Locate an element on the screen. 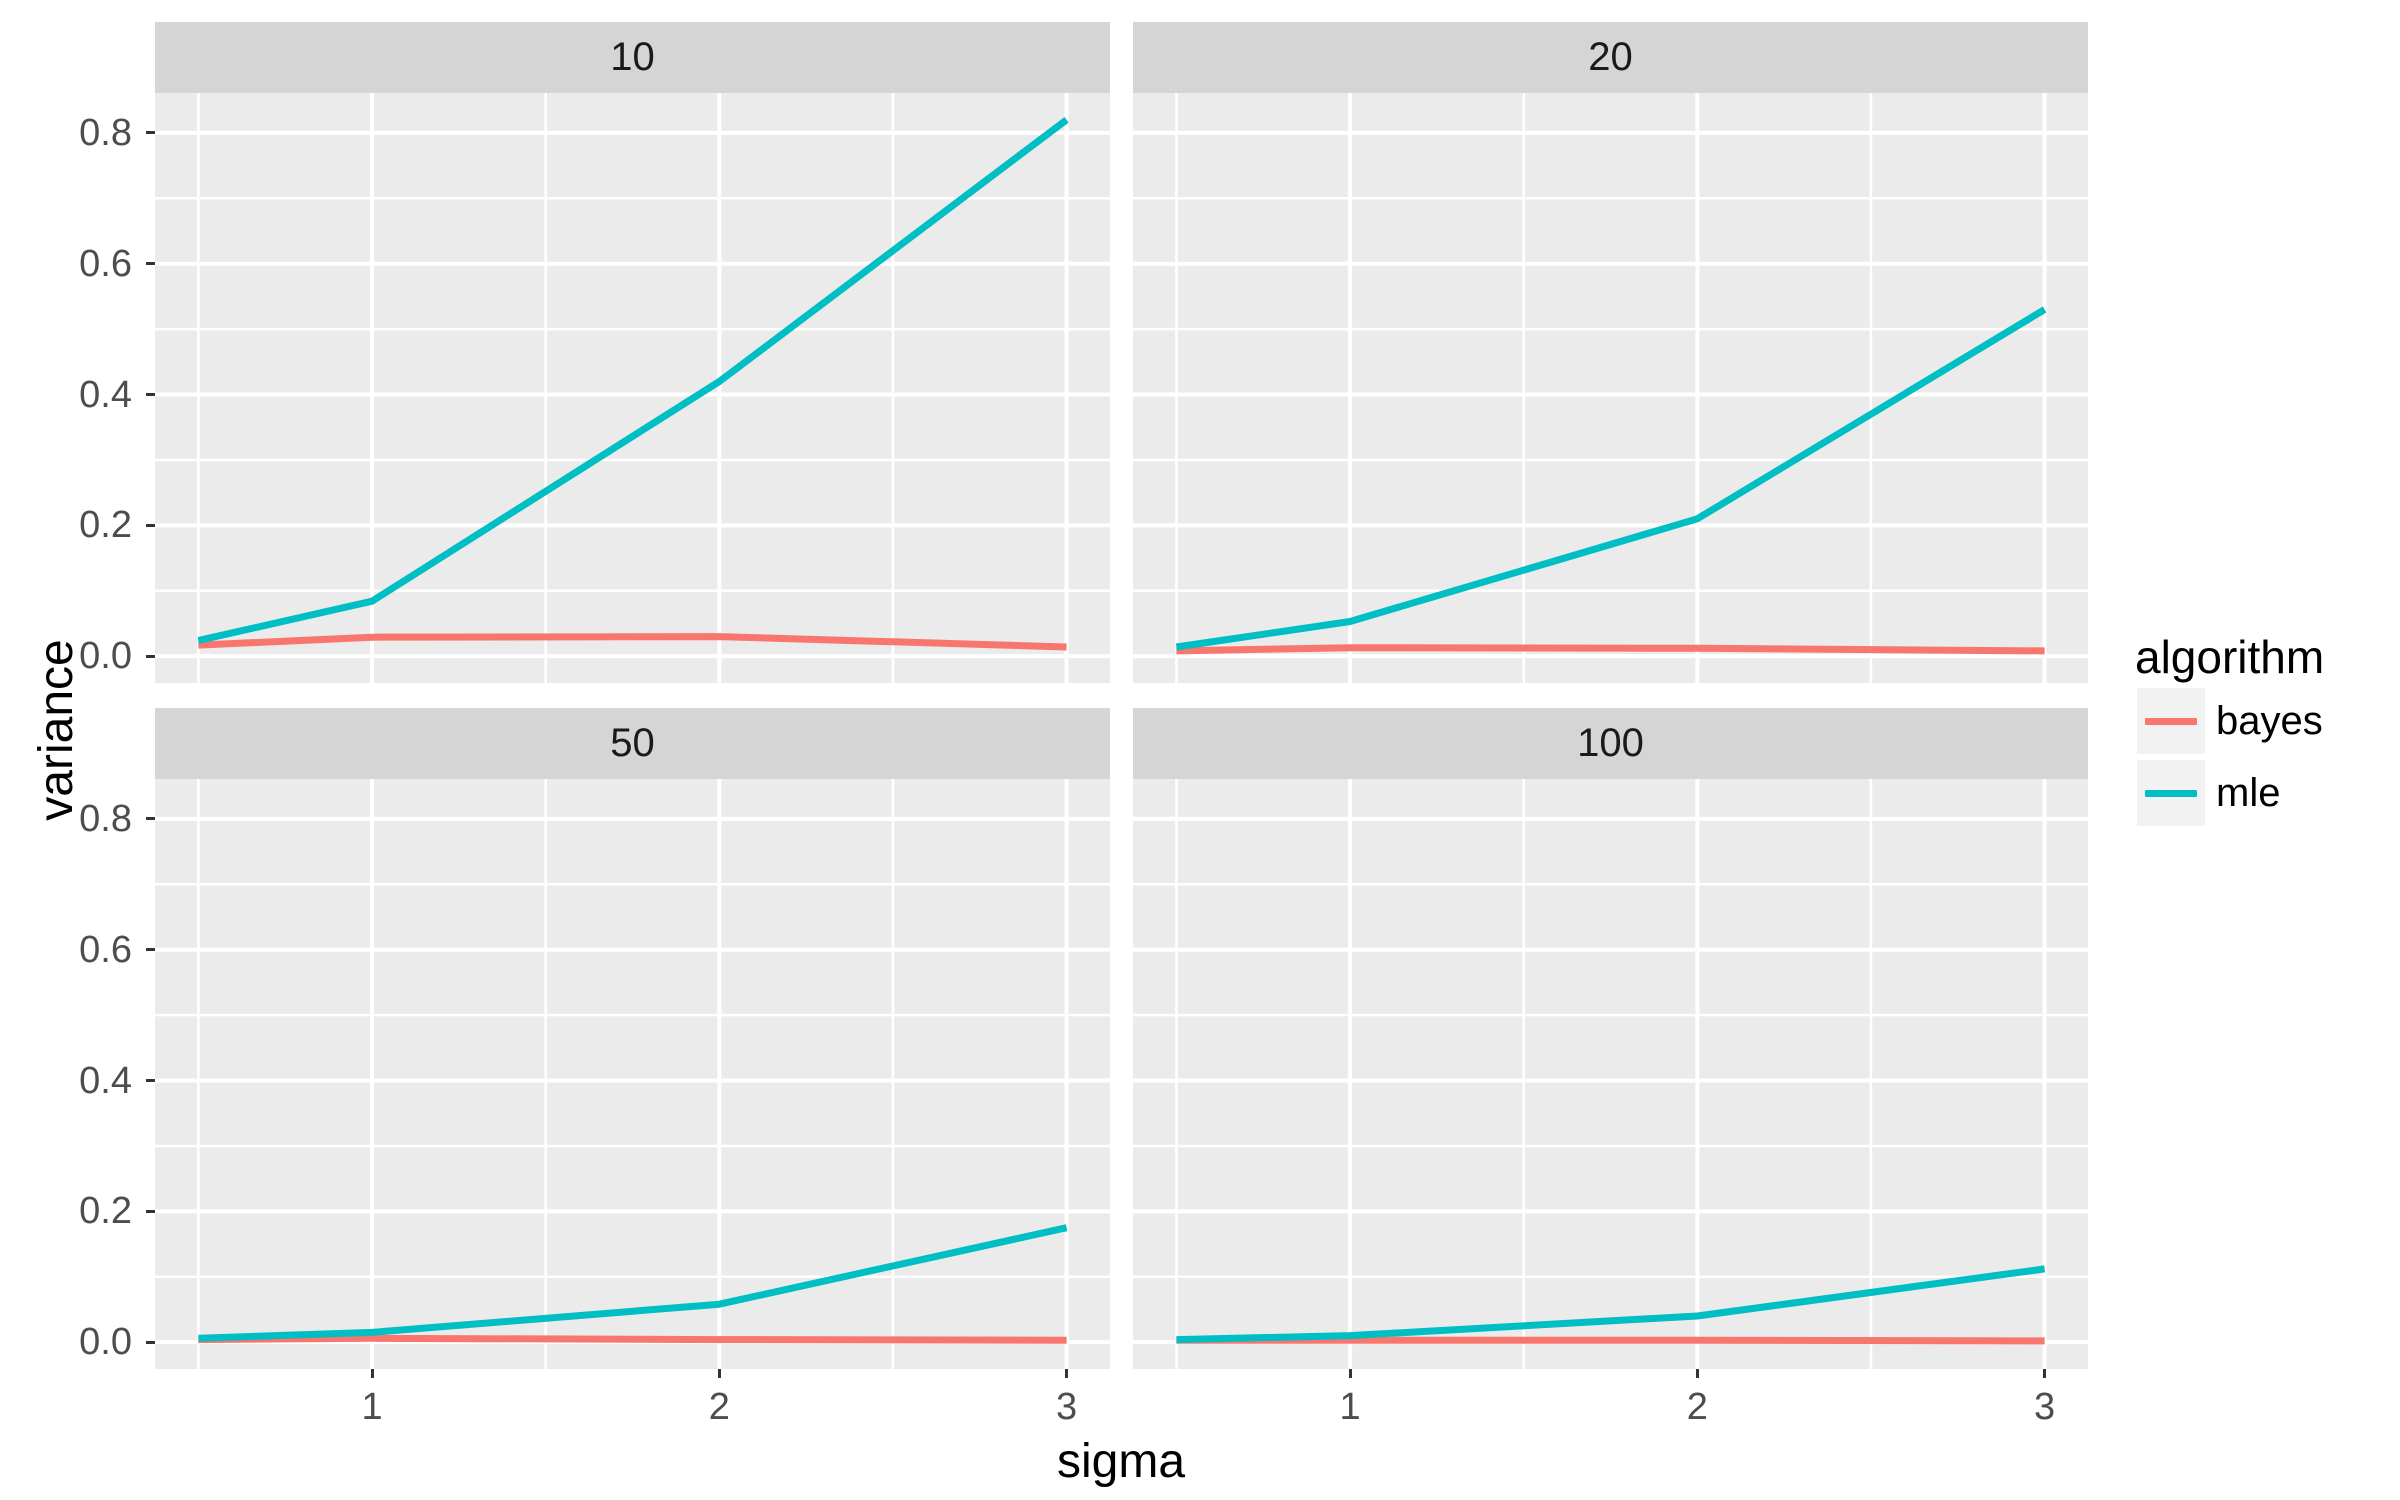 The image size is (2400, 1500). legend-key-mle is located at coordinates (2171, 793).